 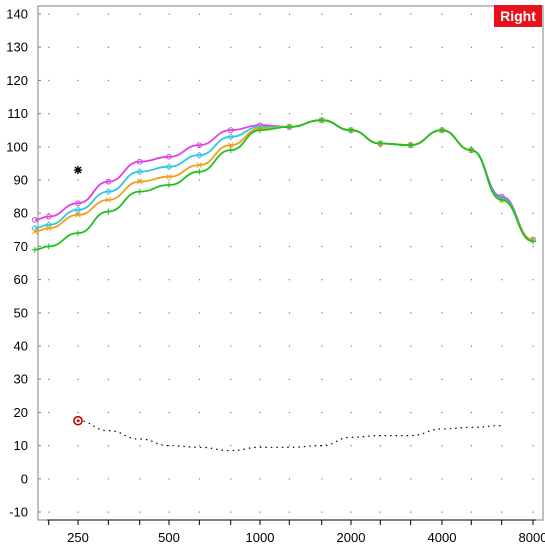 I want to click on uncomfortable-level-marker, so click(x=78, y=420).